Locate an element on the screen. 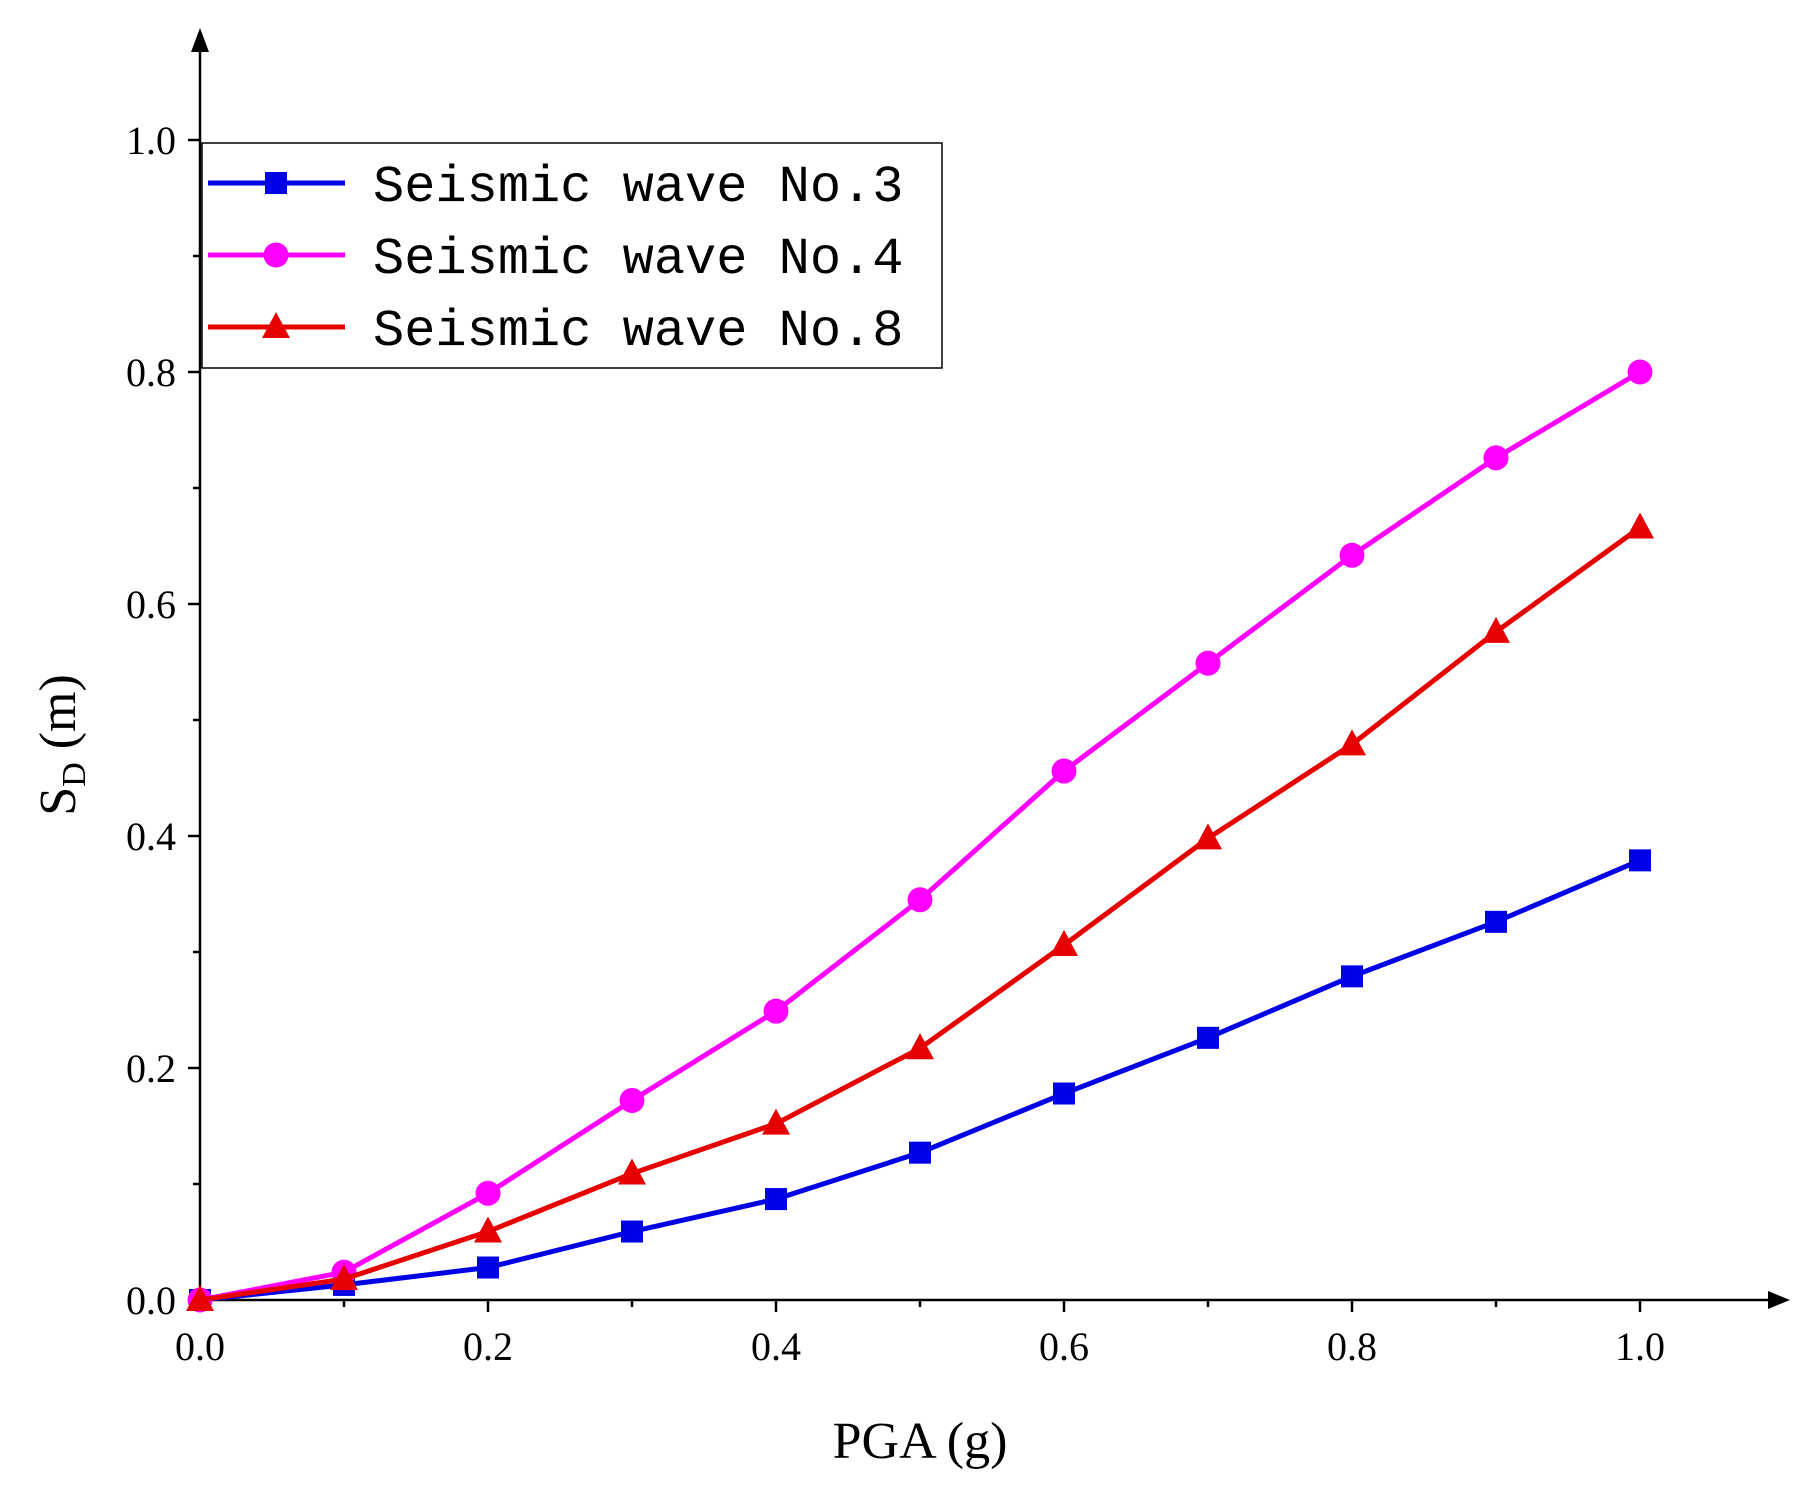 Image resolution: width=1811 pixels, height=1495 pixels. y-tick-label: 0.2 is located at coordinates (151, 1068).